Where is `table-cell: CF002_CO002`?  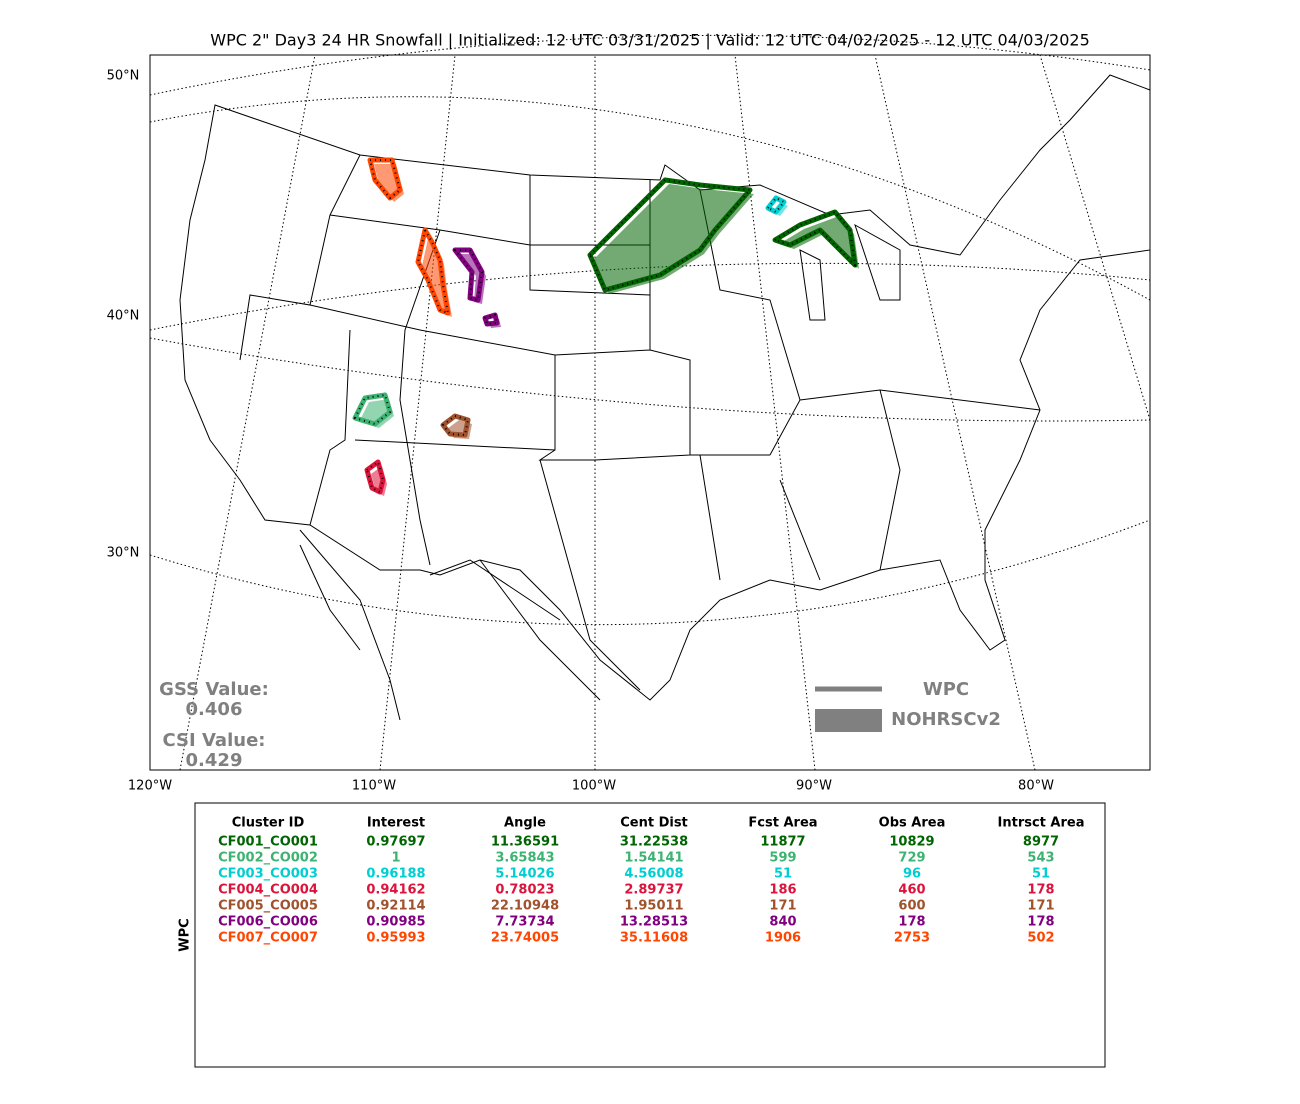 table-cell: CF002_CO002 is located at coordinates (268, 858).